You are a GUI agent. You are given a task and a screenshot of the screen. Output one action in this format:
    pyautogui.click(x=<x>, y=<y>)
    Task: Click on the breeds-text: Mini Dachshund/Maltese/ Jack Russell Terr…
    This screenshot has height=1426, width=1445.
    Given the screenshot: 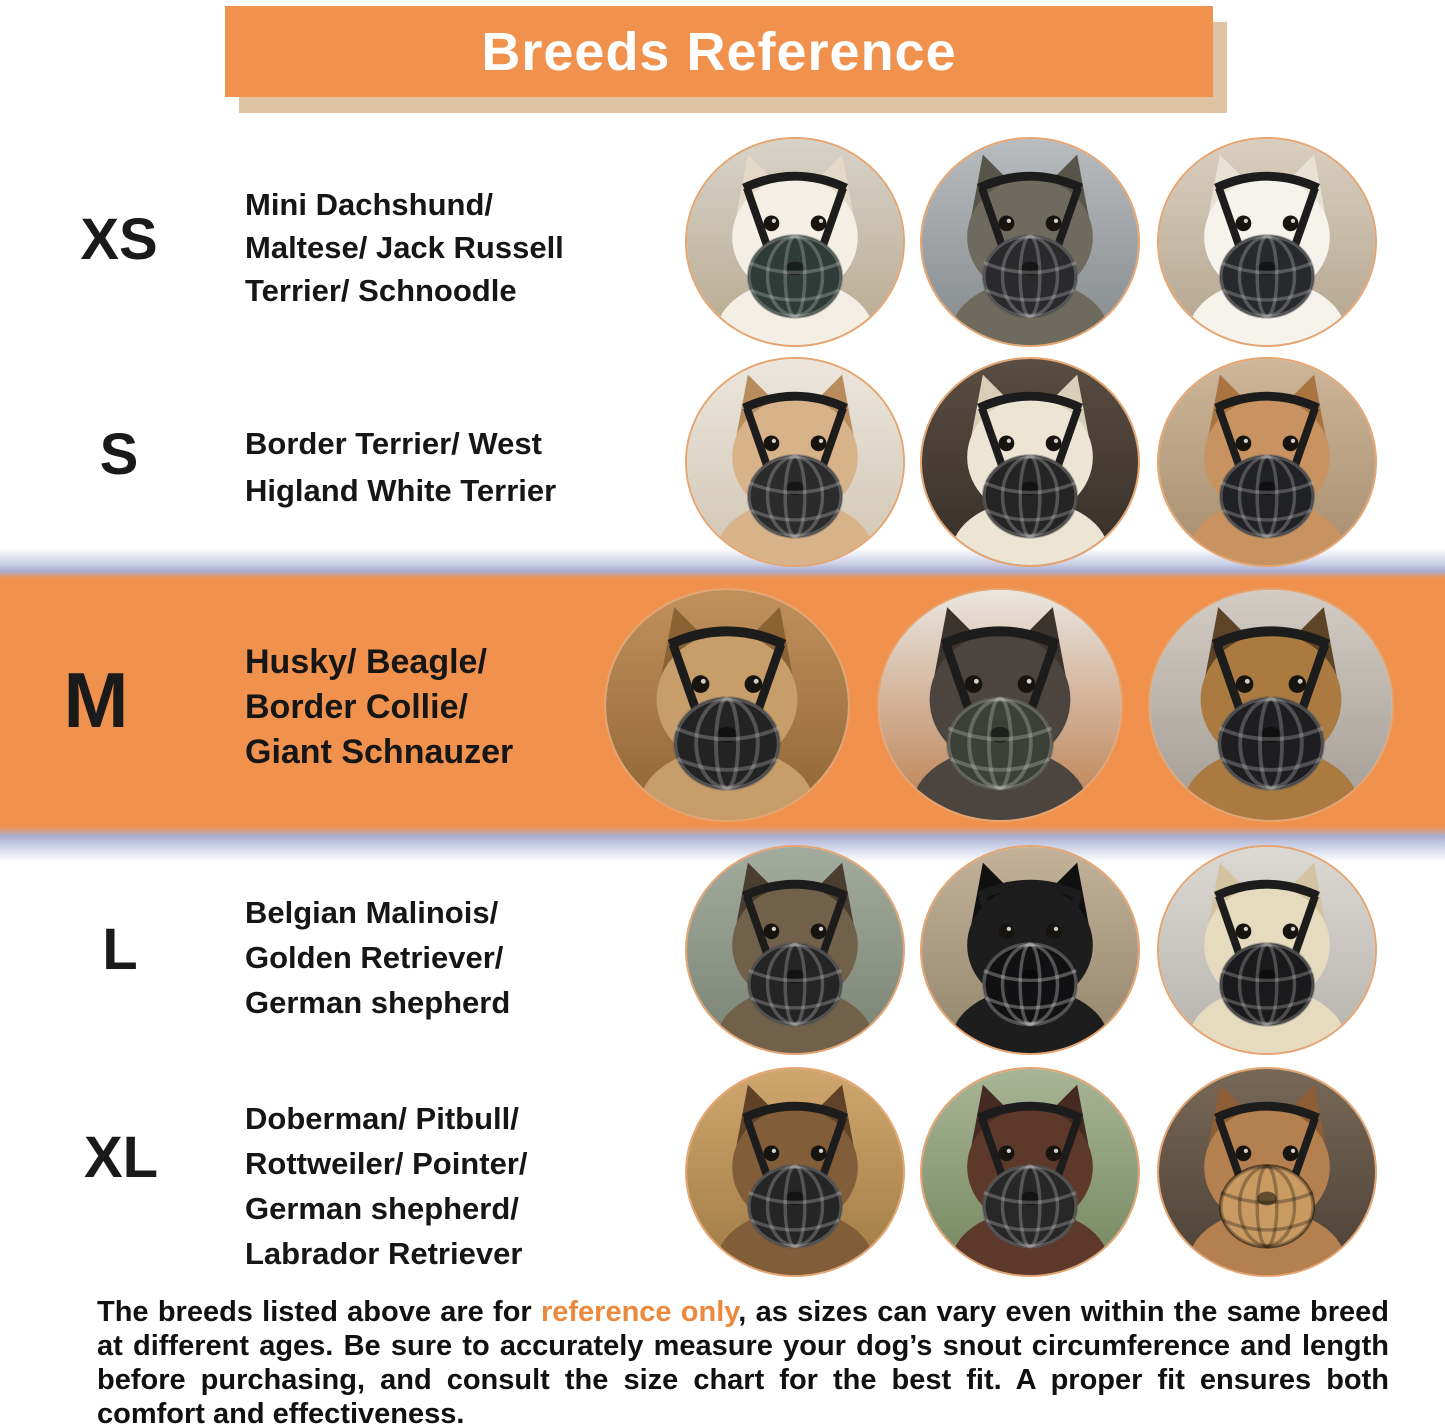 What is the action you would take?
    pyautogui.click(x=404, y=247)
    